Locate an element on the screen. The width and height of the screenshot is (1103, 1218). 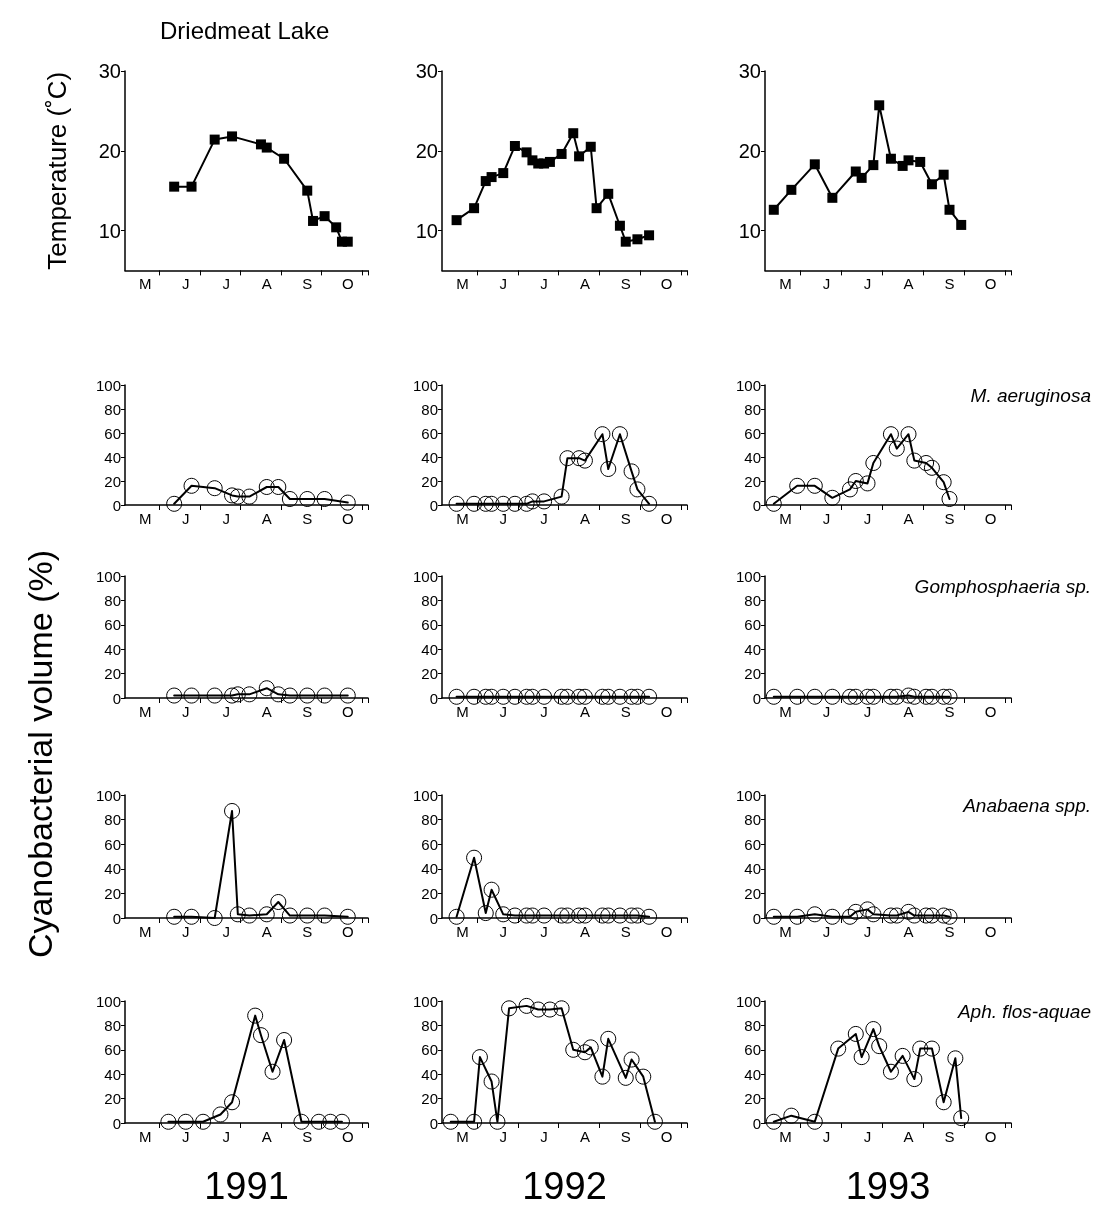
y-tick-label: 30 is located at coordinates (426, 70).